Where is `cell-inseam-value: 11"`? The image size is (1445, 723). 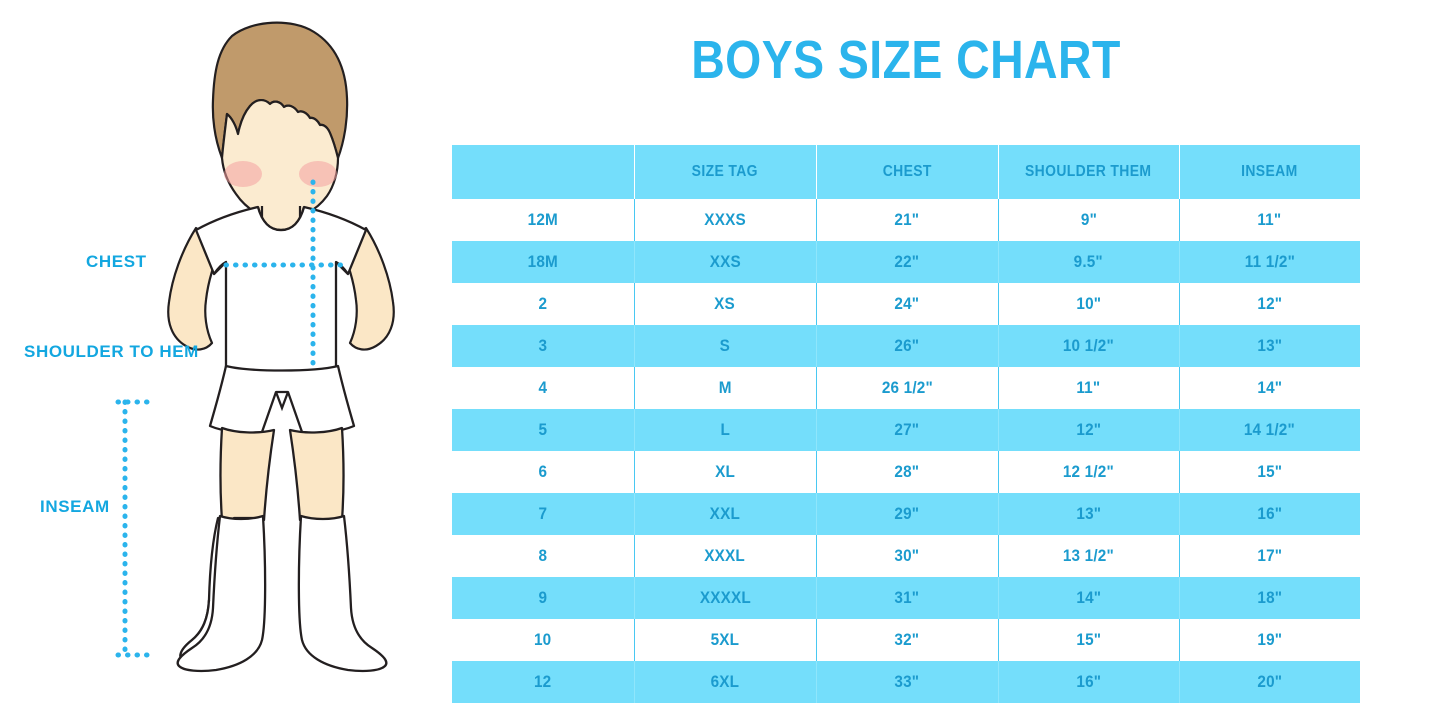
cell-inseam-value: 11" is located at coordinates (1269, 219).